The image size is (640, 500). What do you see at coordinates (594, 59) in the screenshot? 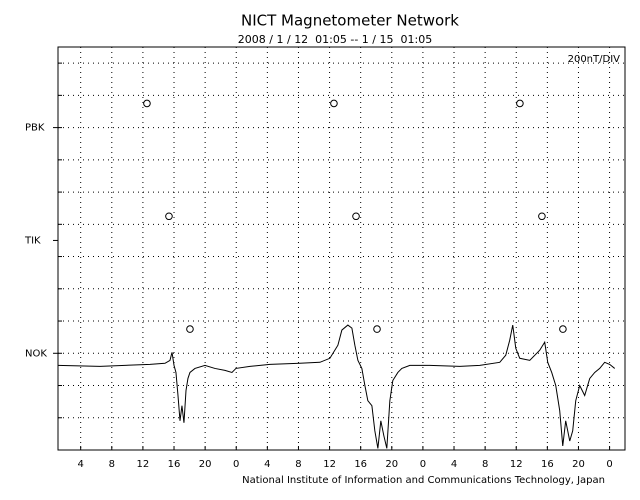
I see `scale-label: 200nT/DIV` at bounding box center [594, 59].